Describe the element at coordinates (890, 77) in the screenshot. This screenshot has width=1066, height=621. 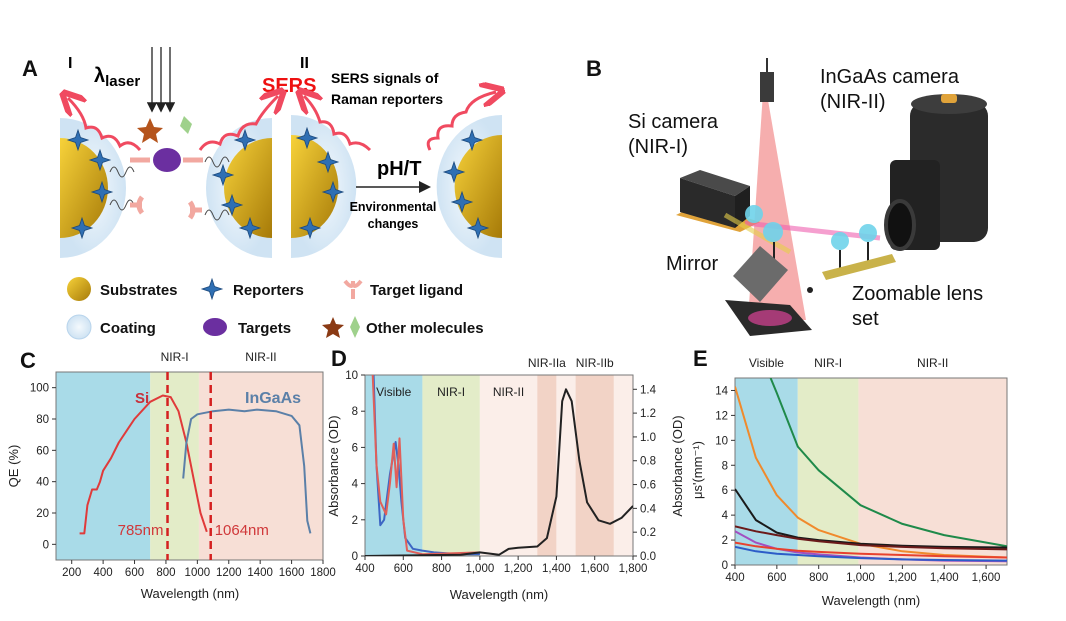
I see `ingaas-camera-label: InGaAs camera` at that location.